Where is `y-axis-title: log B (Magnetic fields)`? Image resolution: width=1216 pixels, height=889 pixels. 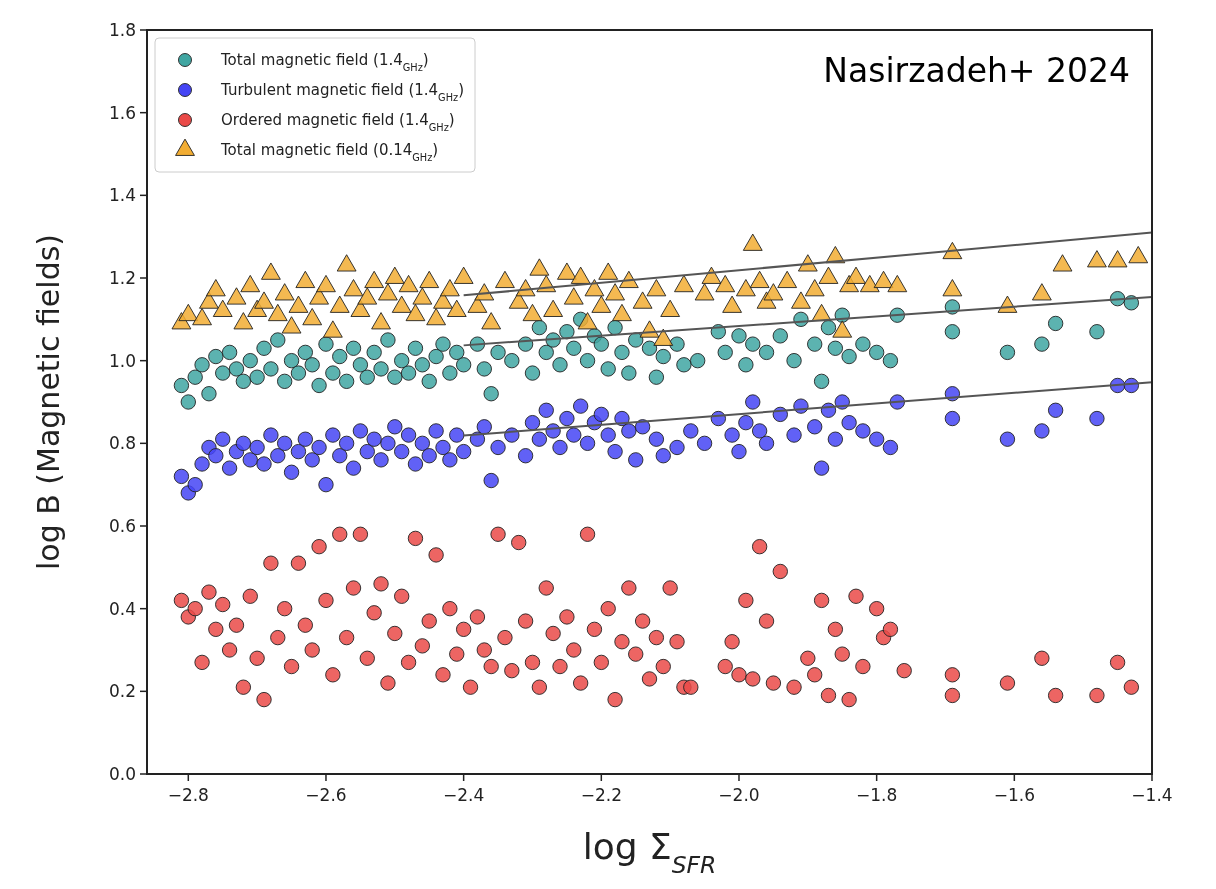
y-axis-title: log B (Magnetic fields) is located at coordinates (48, 402).